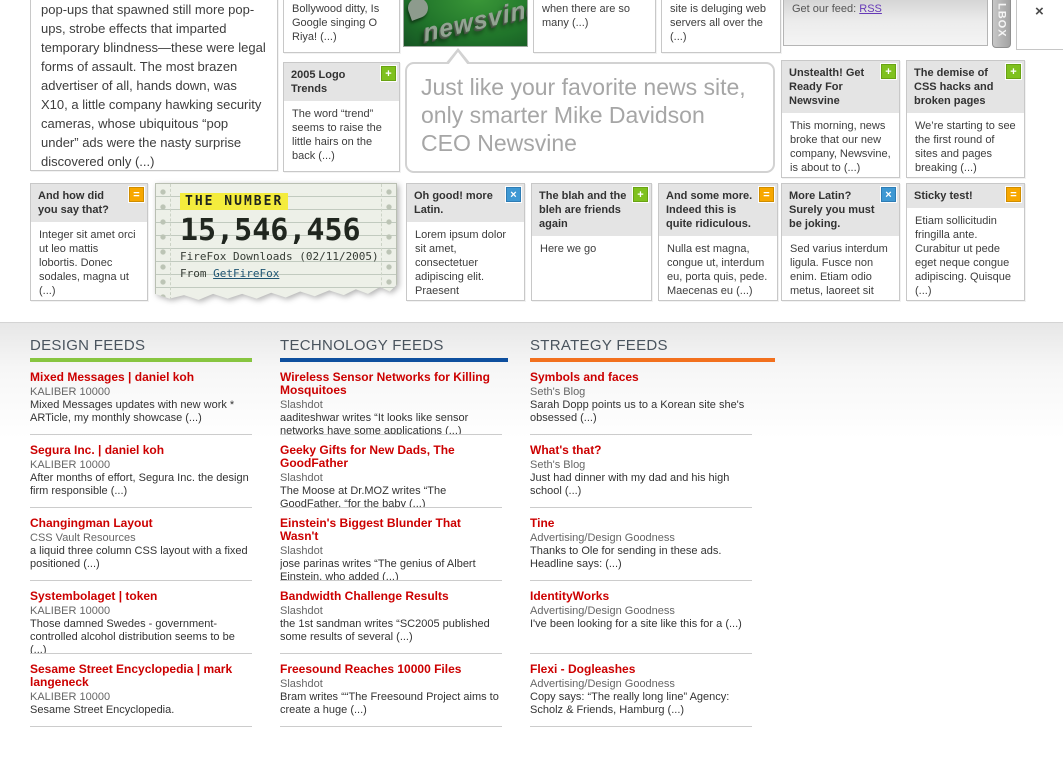 The image size is (1063, 769). I want to click on number-source: From GetFireFox, so click(283, 273).